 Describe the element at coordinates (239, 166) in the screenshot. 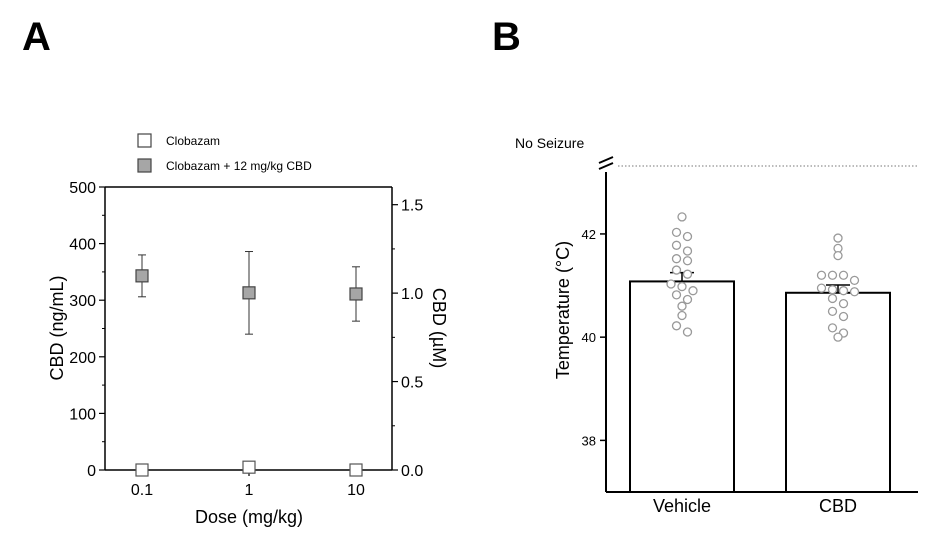

I see `legend-label: Clobazam + 12 mg/kg CBD` at that location.